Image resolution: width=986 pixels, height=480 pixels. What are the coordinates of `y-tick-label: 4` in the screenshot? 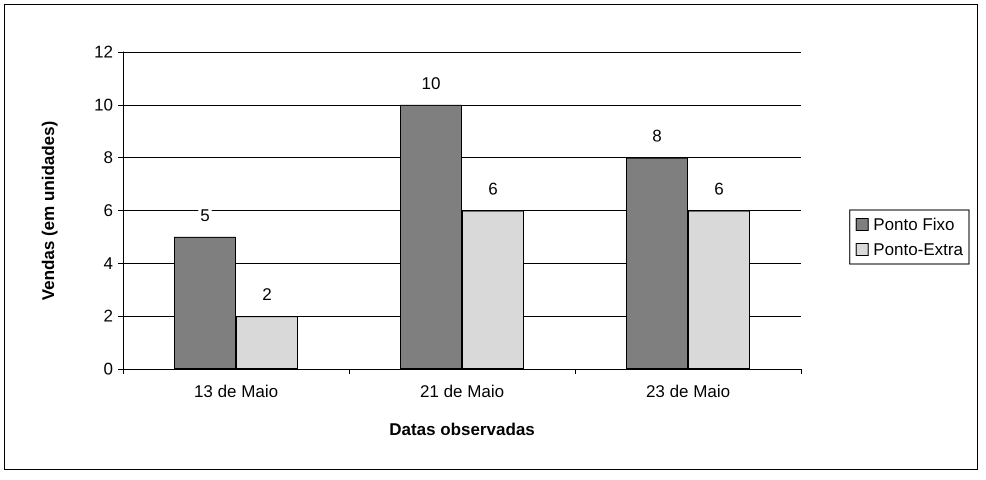 It's located at (108, 263).